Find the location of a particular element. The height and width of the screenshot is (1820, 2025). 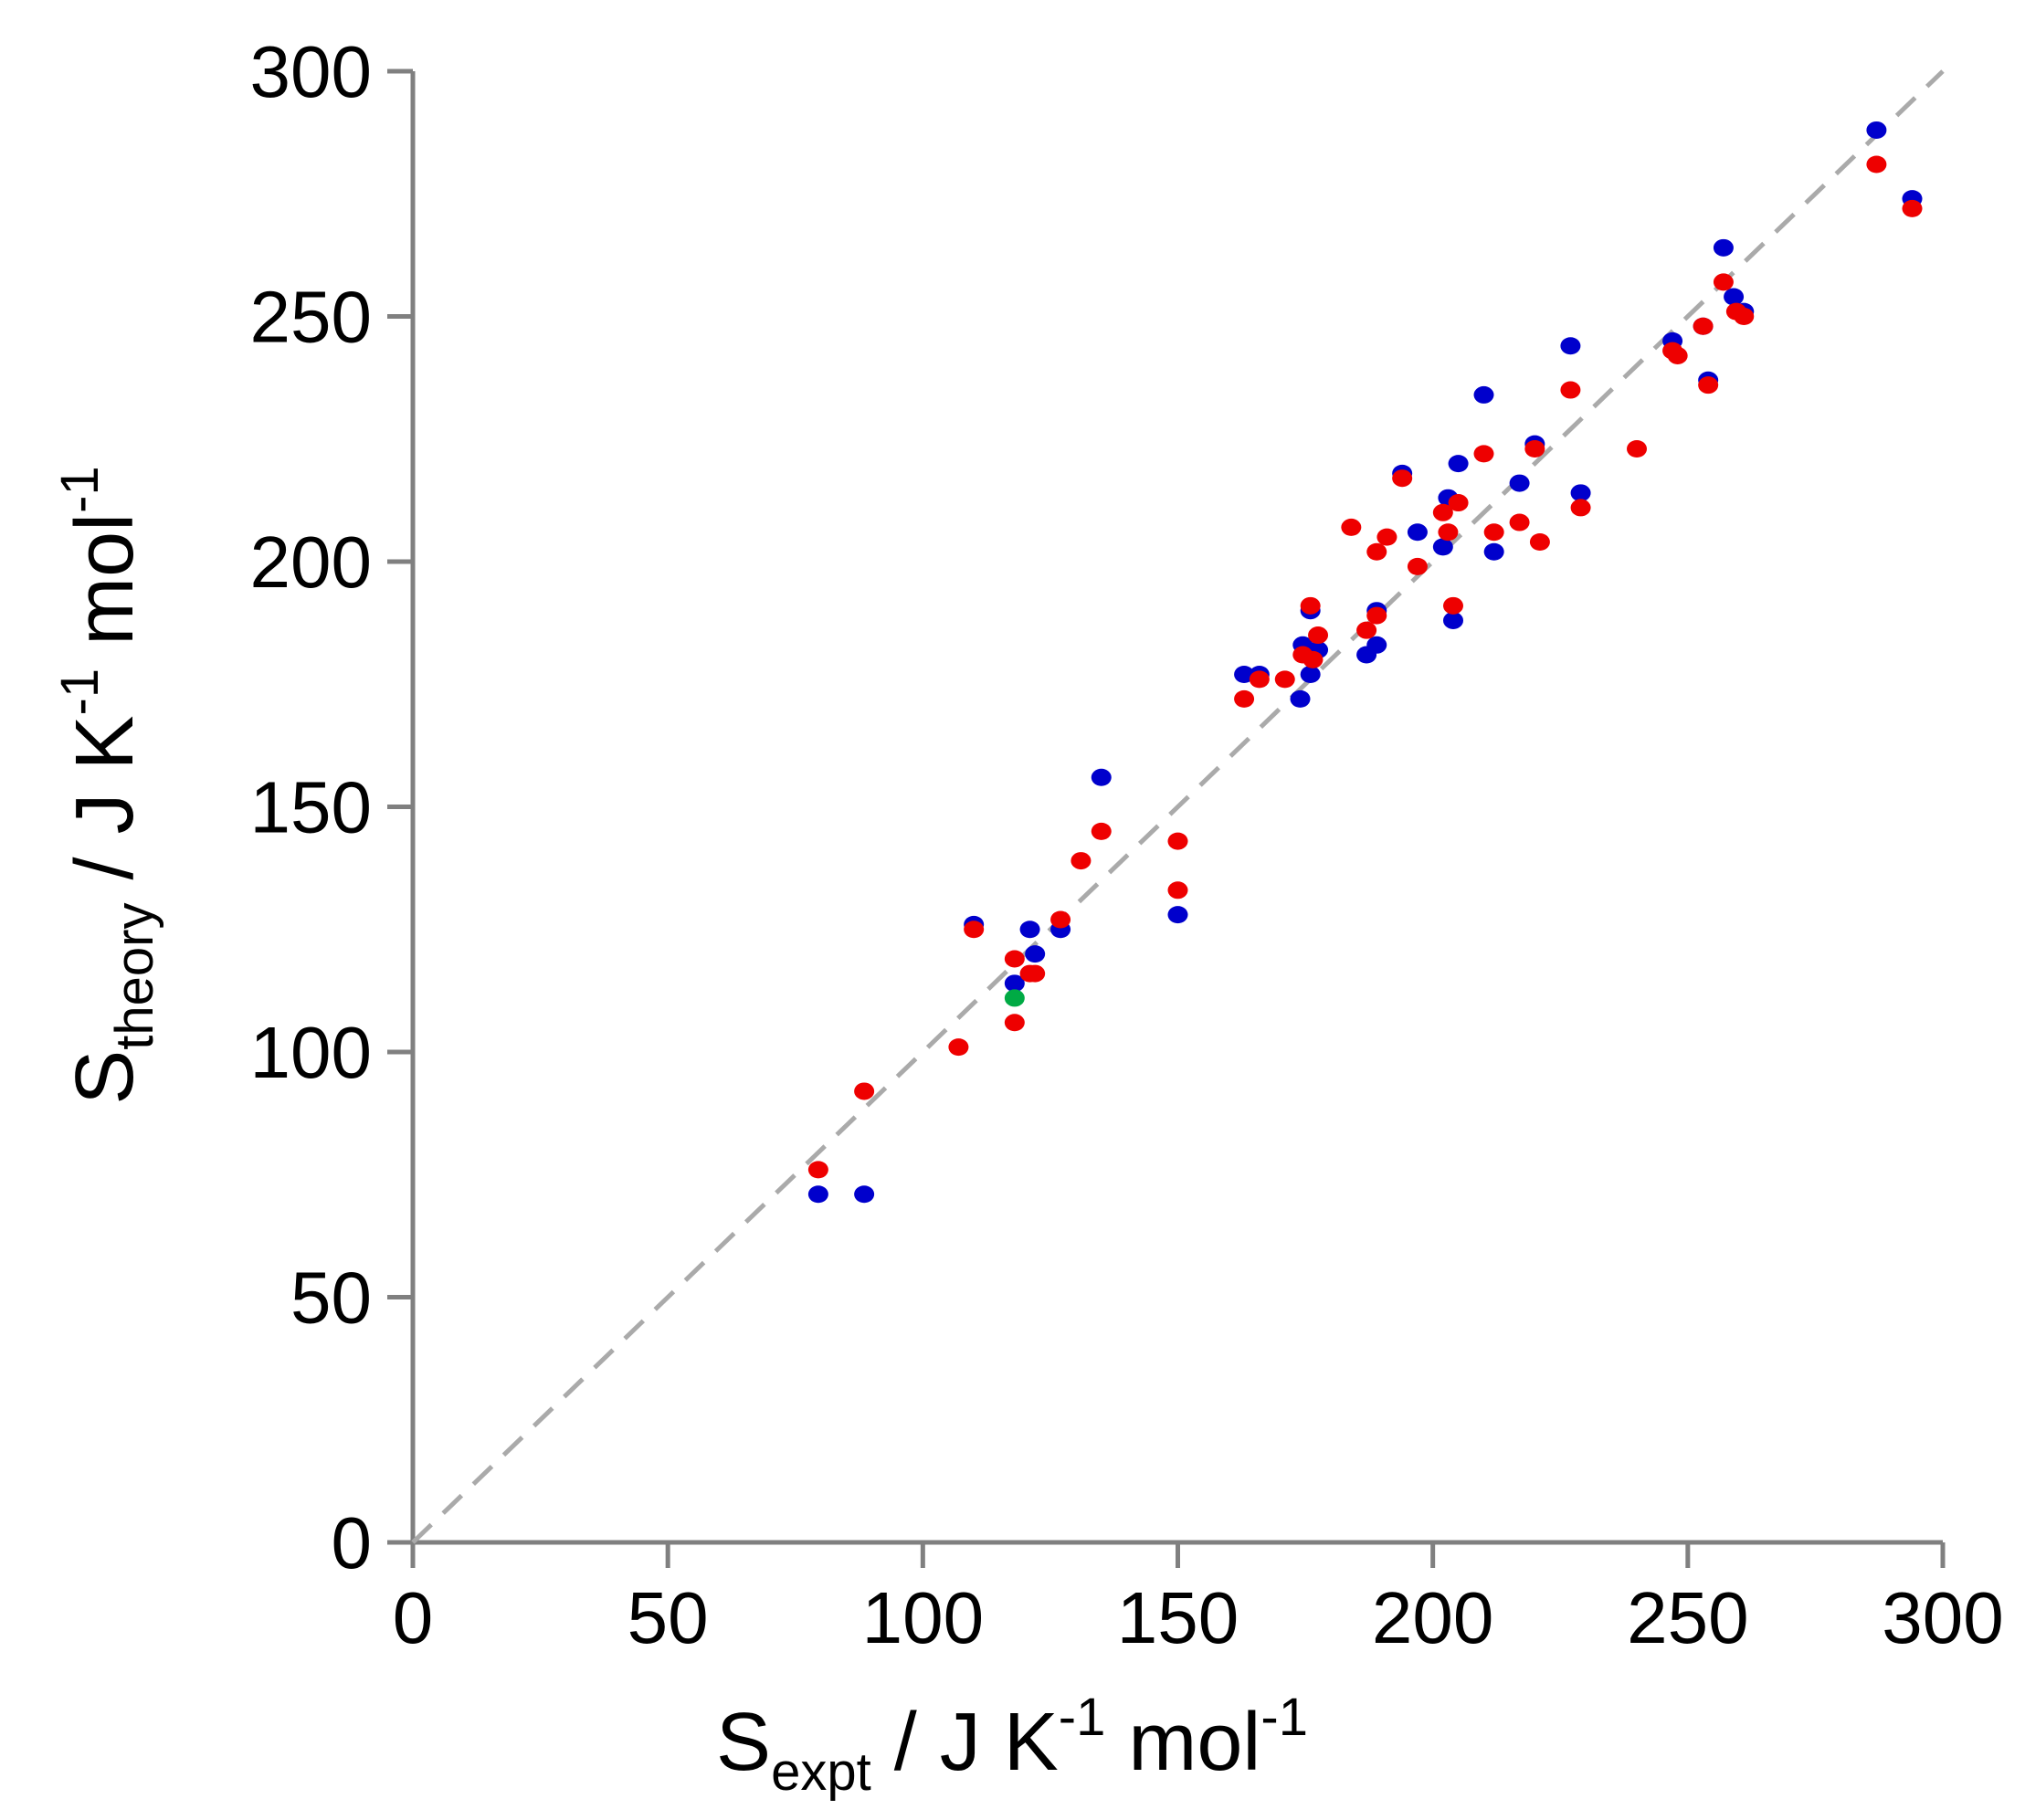

y-tick-label: 150 is located at coordinates (311, 808).